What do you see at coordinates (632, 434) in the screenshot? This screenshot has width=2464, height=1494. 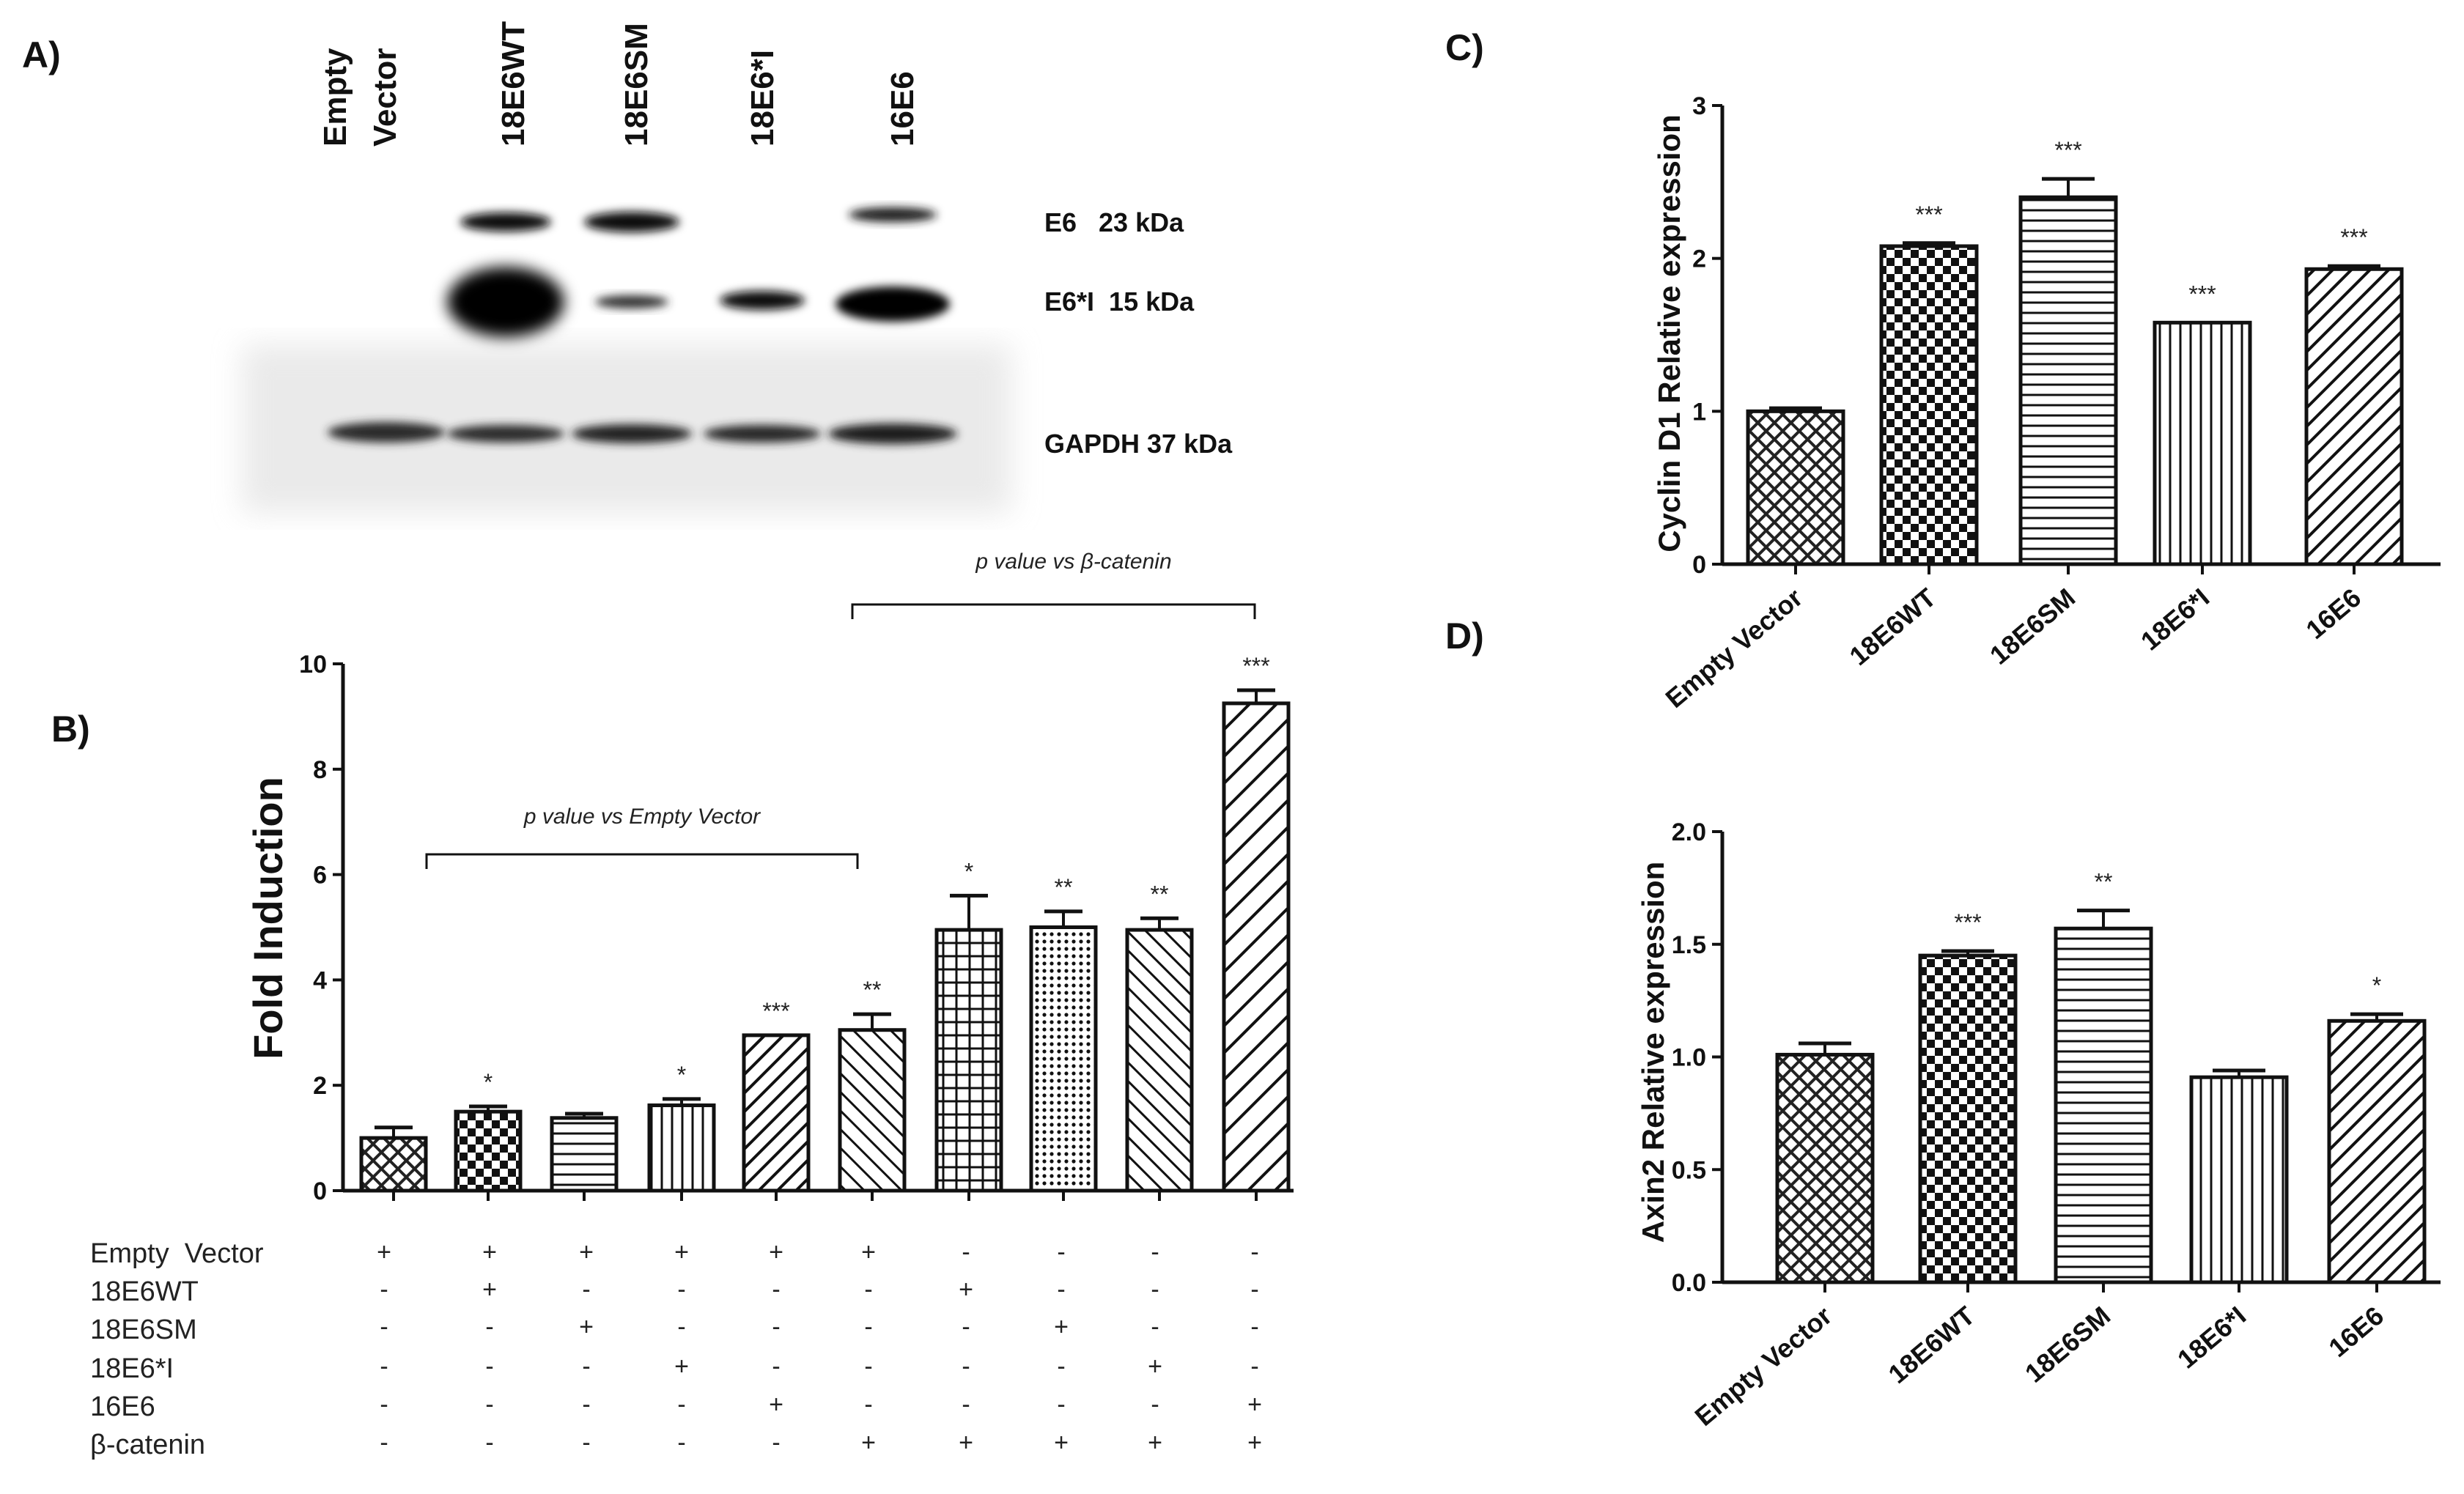 I see `band-gapdh-18e6sm` at bounding box center [632, 434].